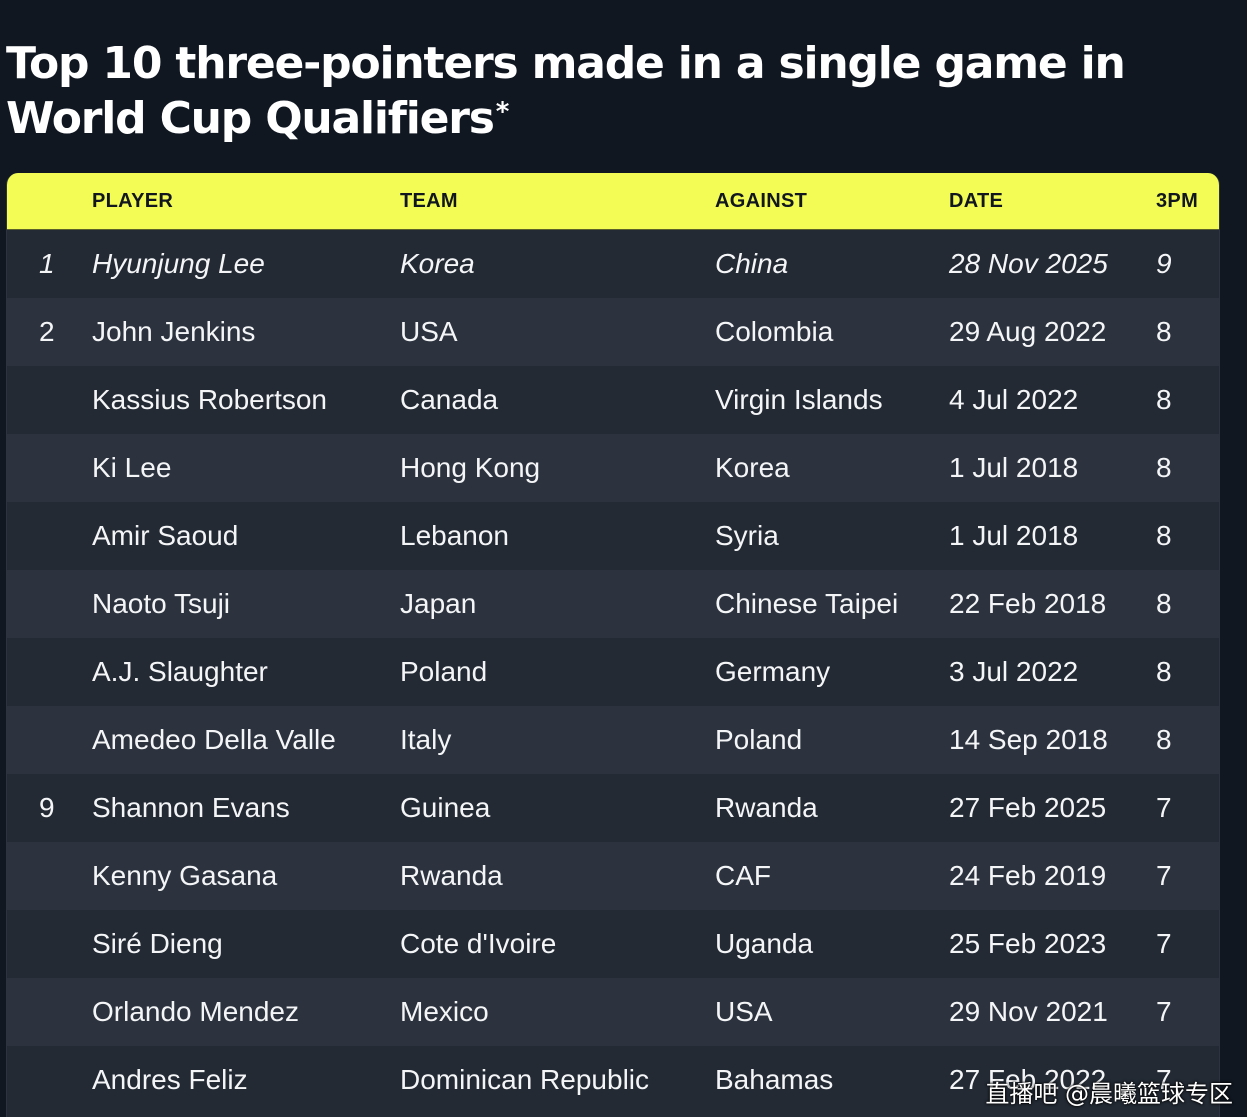 This screenshot has height=1117, width=1247. I want to click on against-cell: Bahamas, so click(774, 1079).